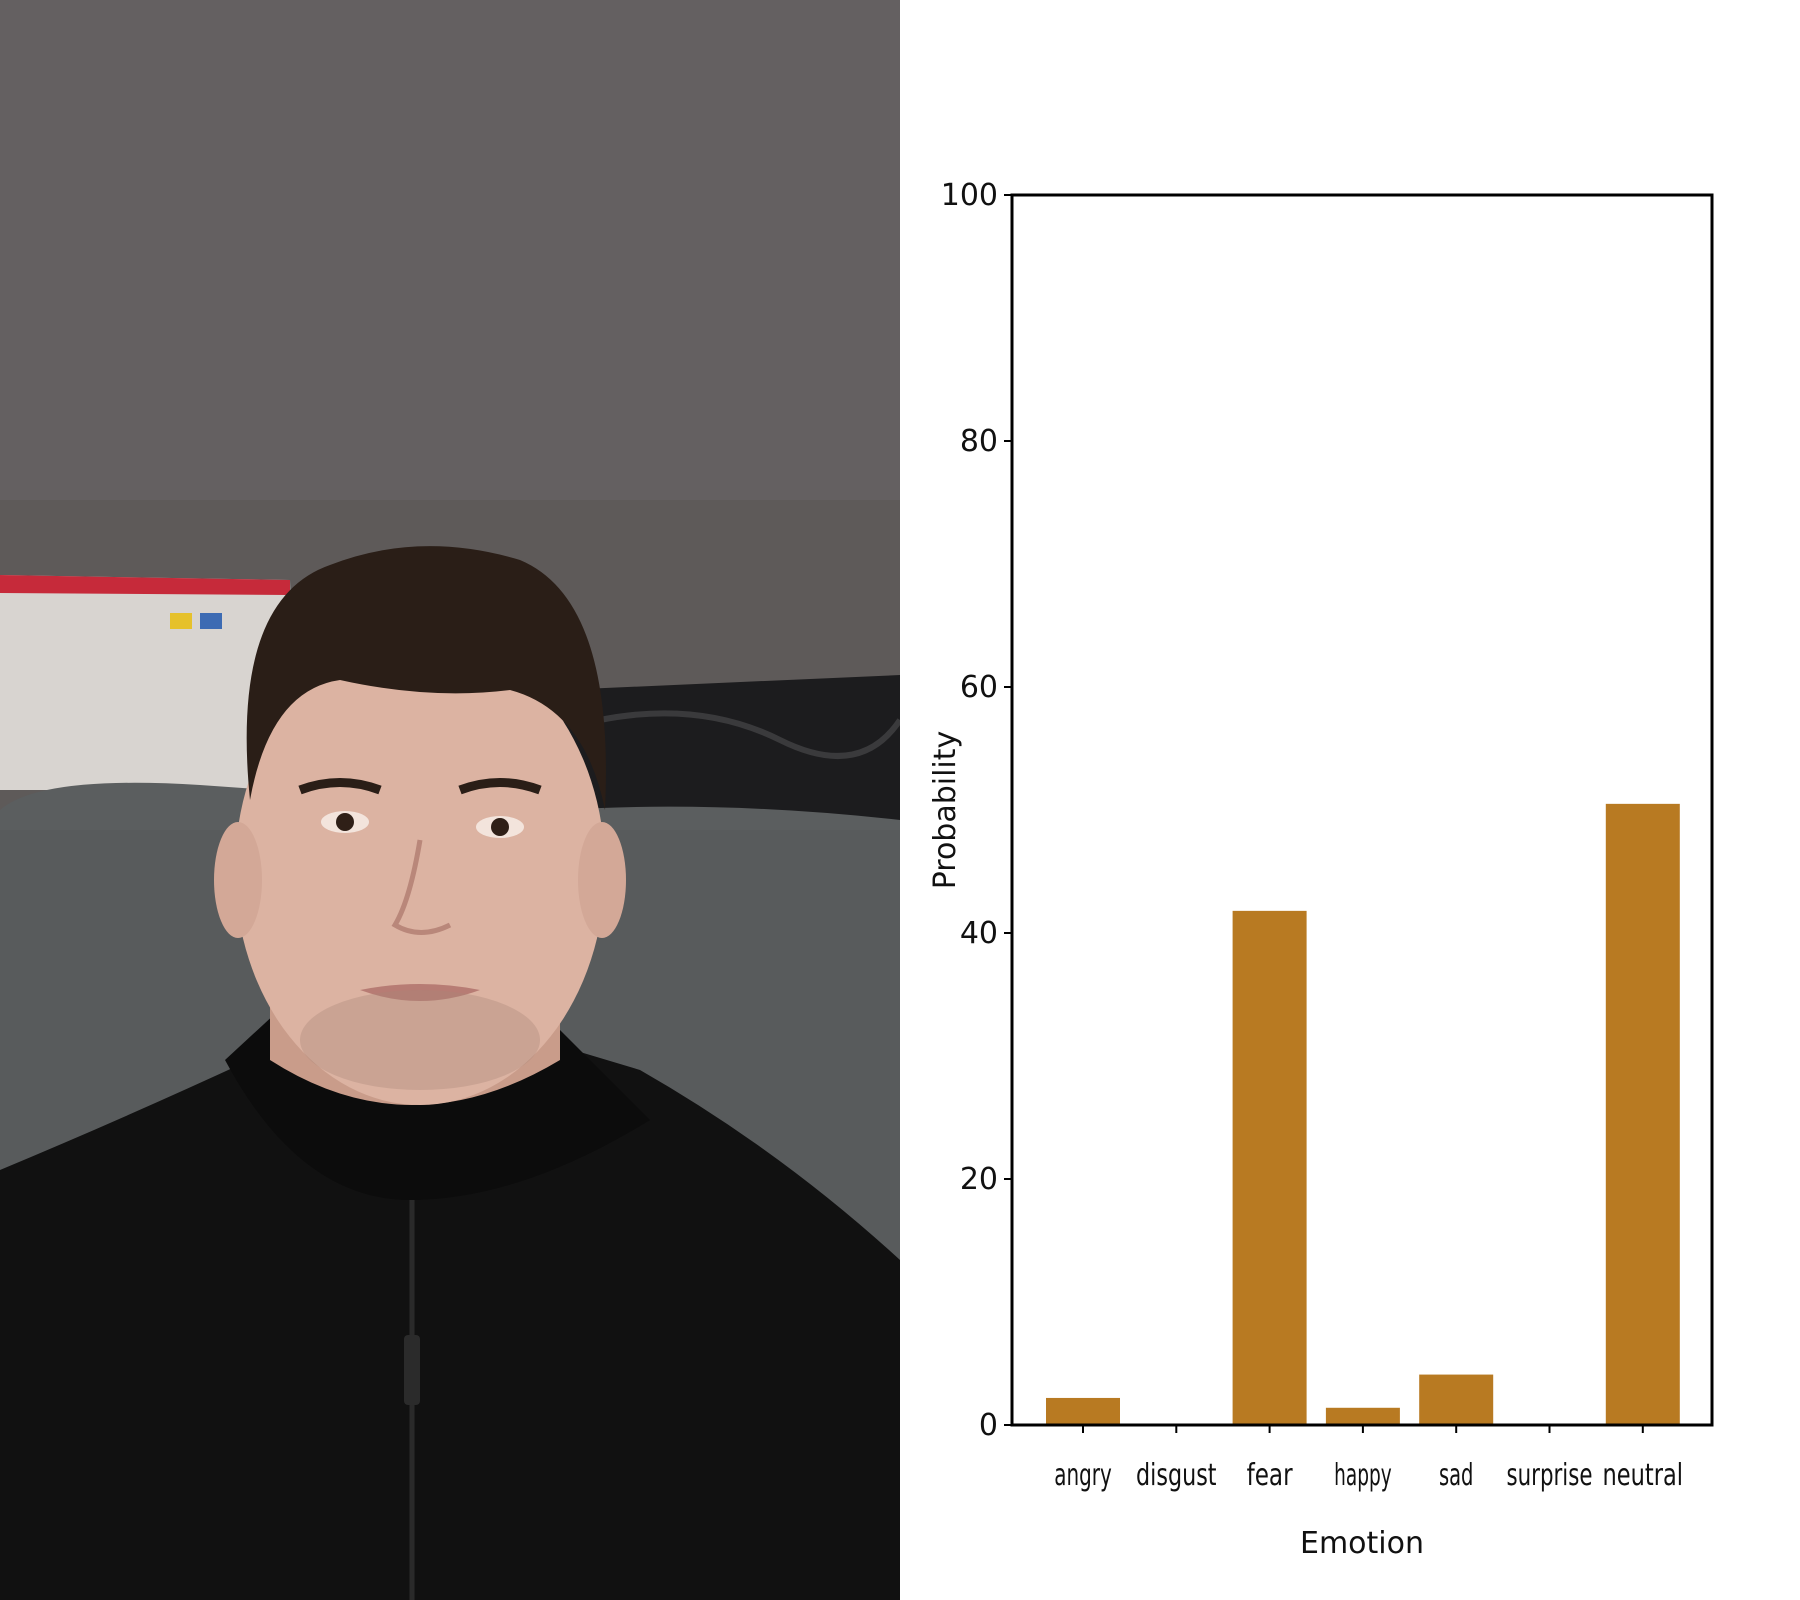  What do you see at coordinates (1456, 1475) in the screenshot?
I see `x-tick-label-sad: sad` at bounding box center [1456, 1475].